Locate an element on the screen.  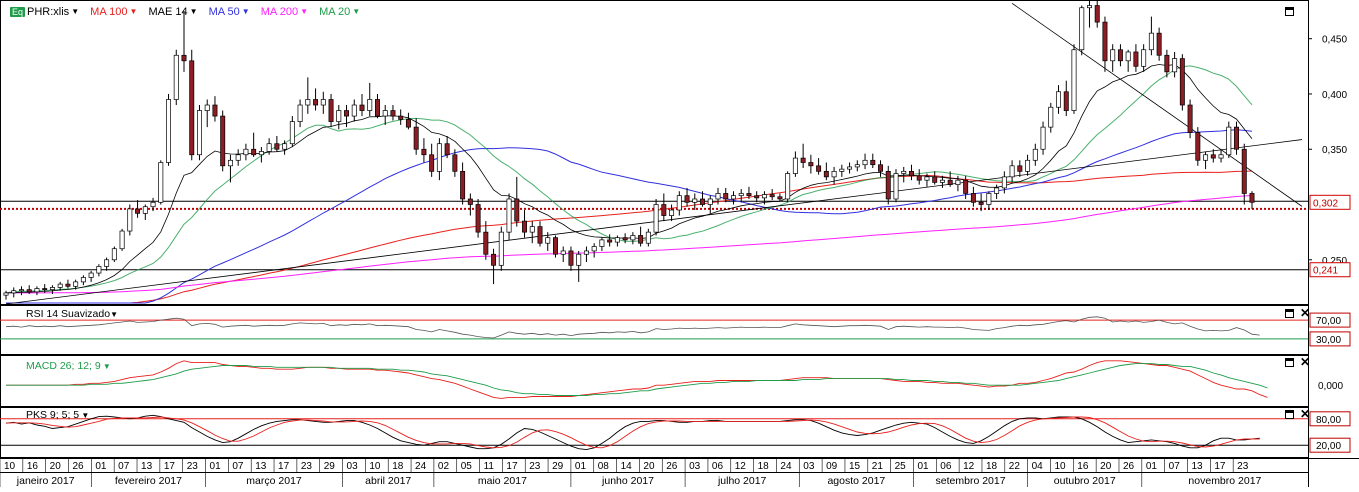
rsi-line is located at coordinates (632, 327).